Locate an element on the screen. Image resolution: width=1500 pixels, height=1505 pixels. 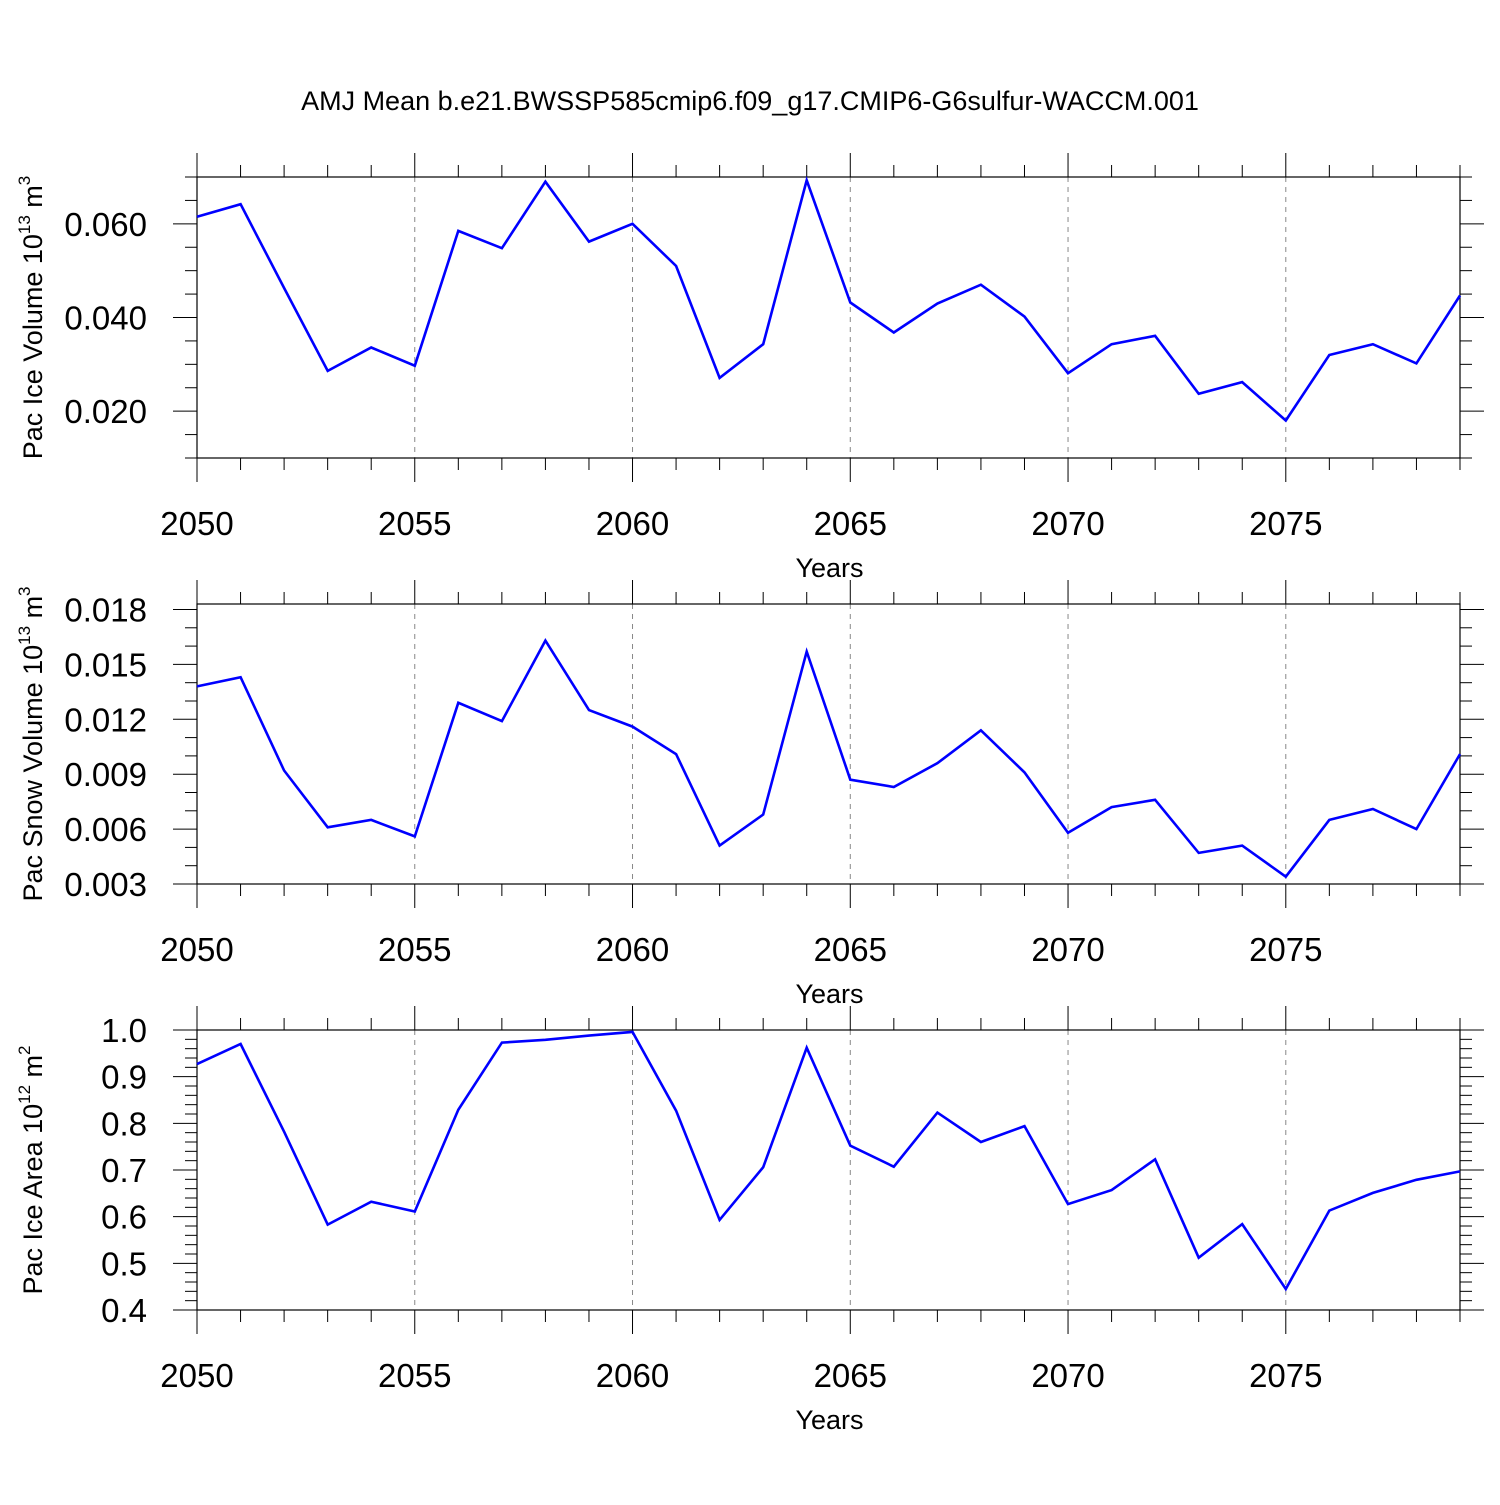
y-tick-label: 0.9 is located at coordinates (124, 1077).